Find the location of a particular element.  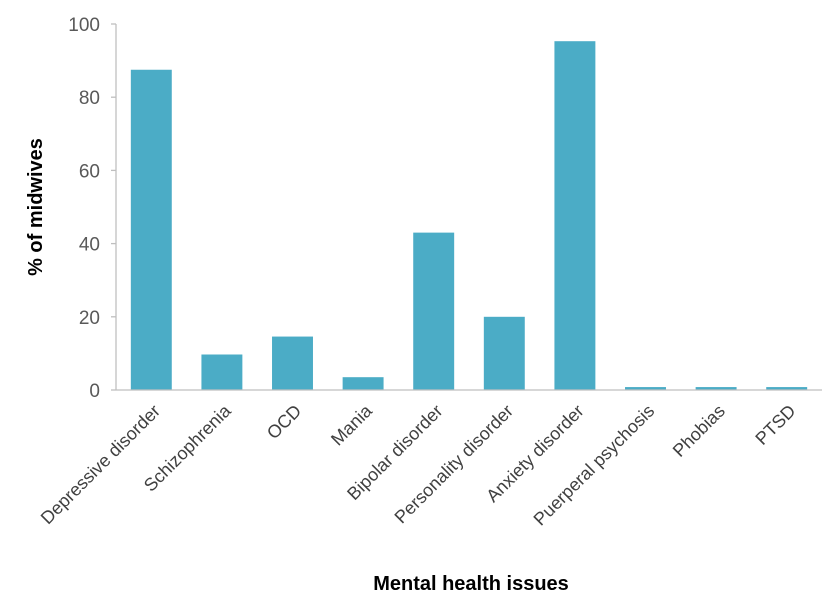

y-tick-label: 100 is located at coordinates (84, 25).